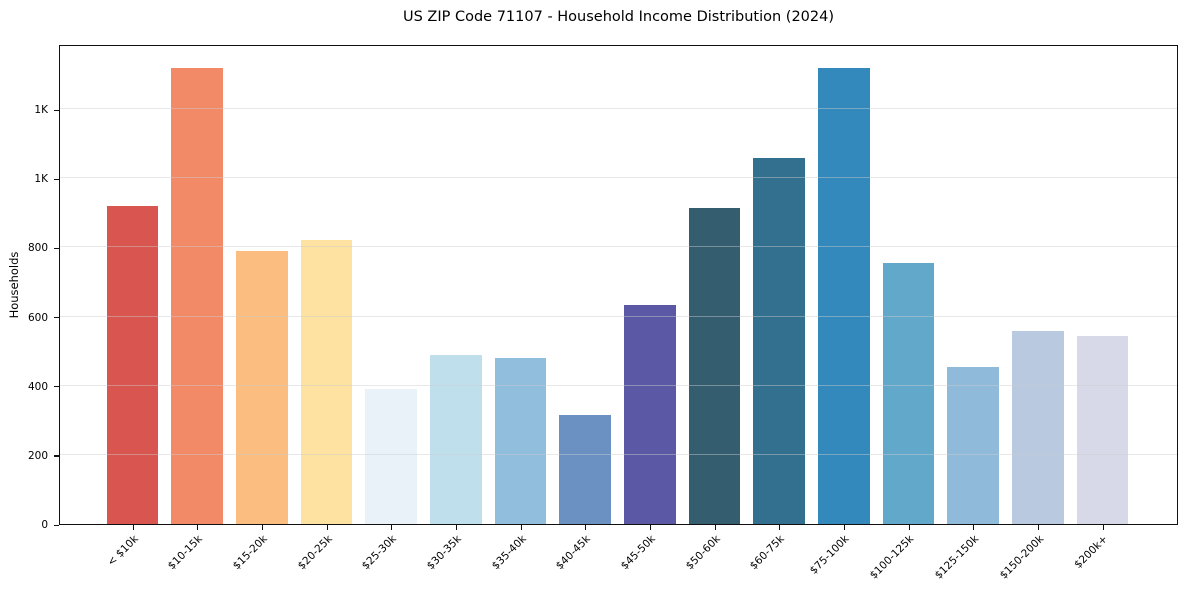 Image resolution: width=1189 pixels, height=590 pixels. I want to click on bar-100-125k, so click(908, 393).